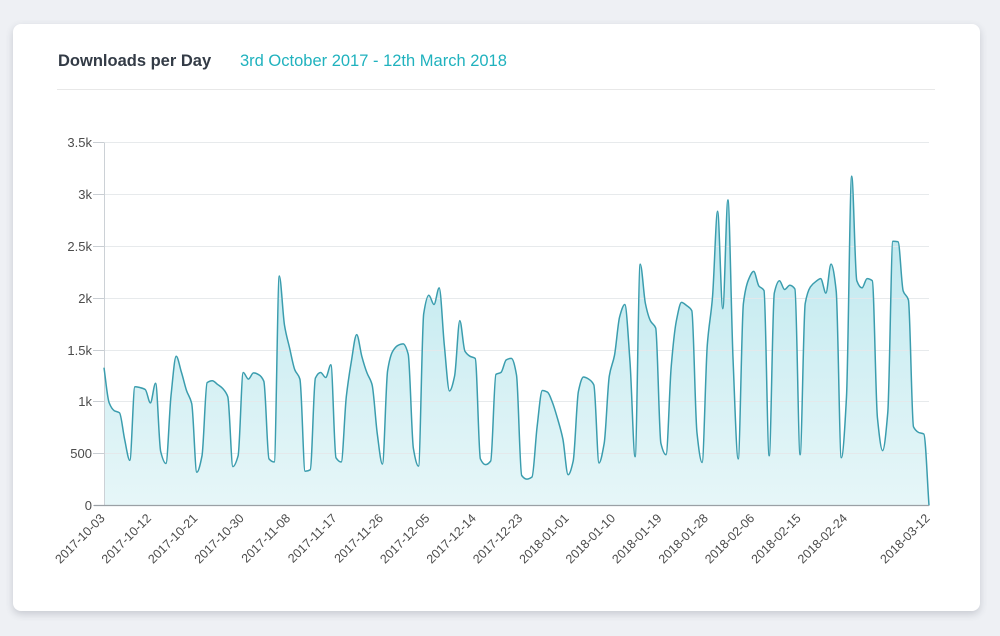 This screenshot has height=636, width=1000. Describe the element at coordinates (373, 61) in the screenshot. I see `svg-text:3rd October 2017 - 12th March: 3rd October 2017 - 12th March 2018` at that location.